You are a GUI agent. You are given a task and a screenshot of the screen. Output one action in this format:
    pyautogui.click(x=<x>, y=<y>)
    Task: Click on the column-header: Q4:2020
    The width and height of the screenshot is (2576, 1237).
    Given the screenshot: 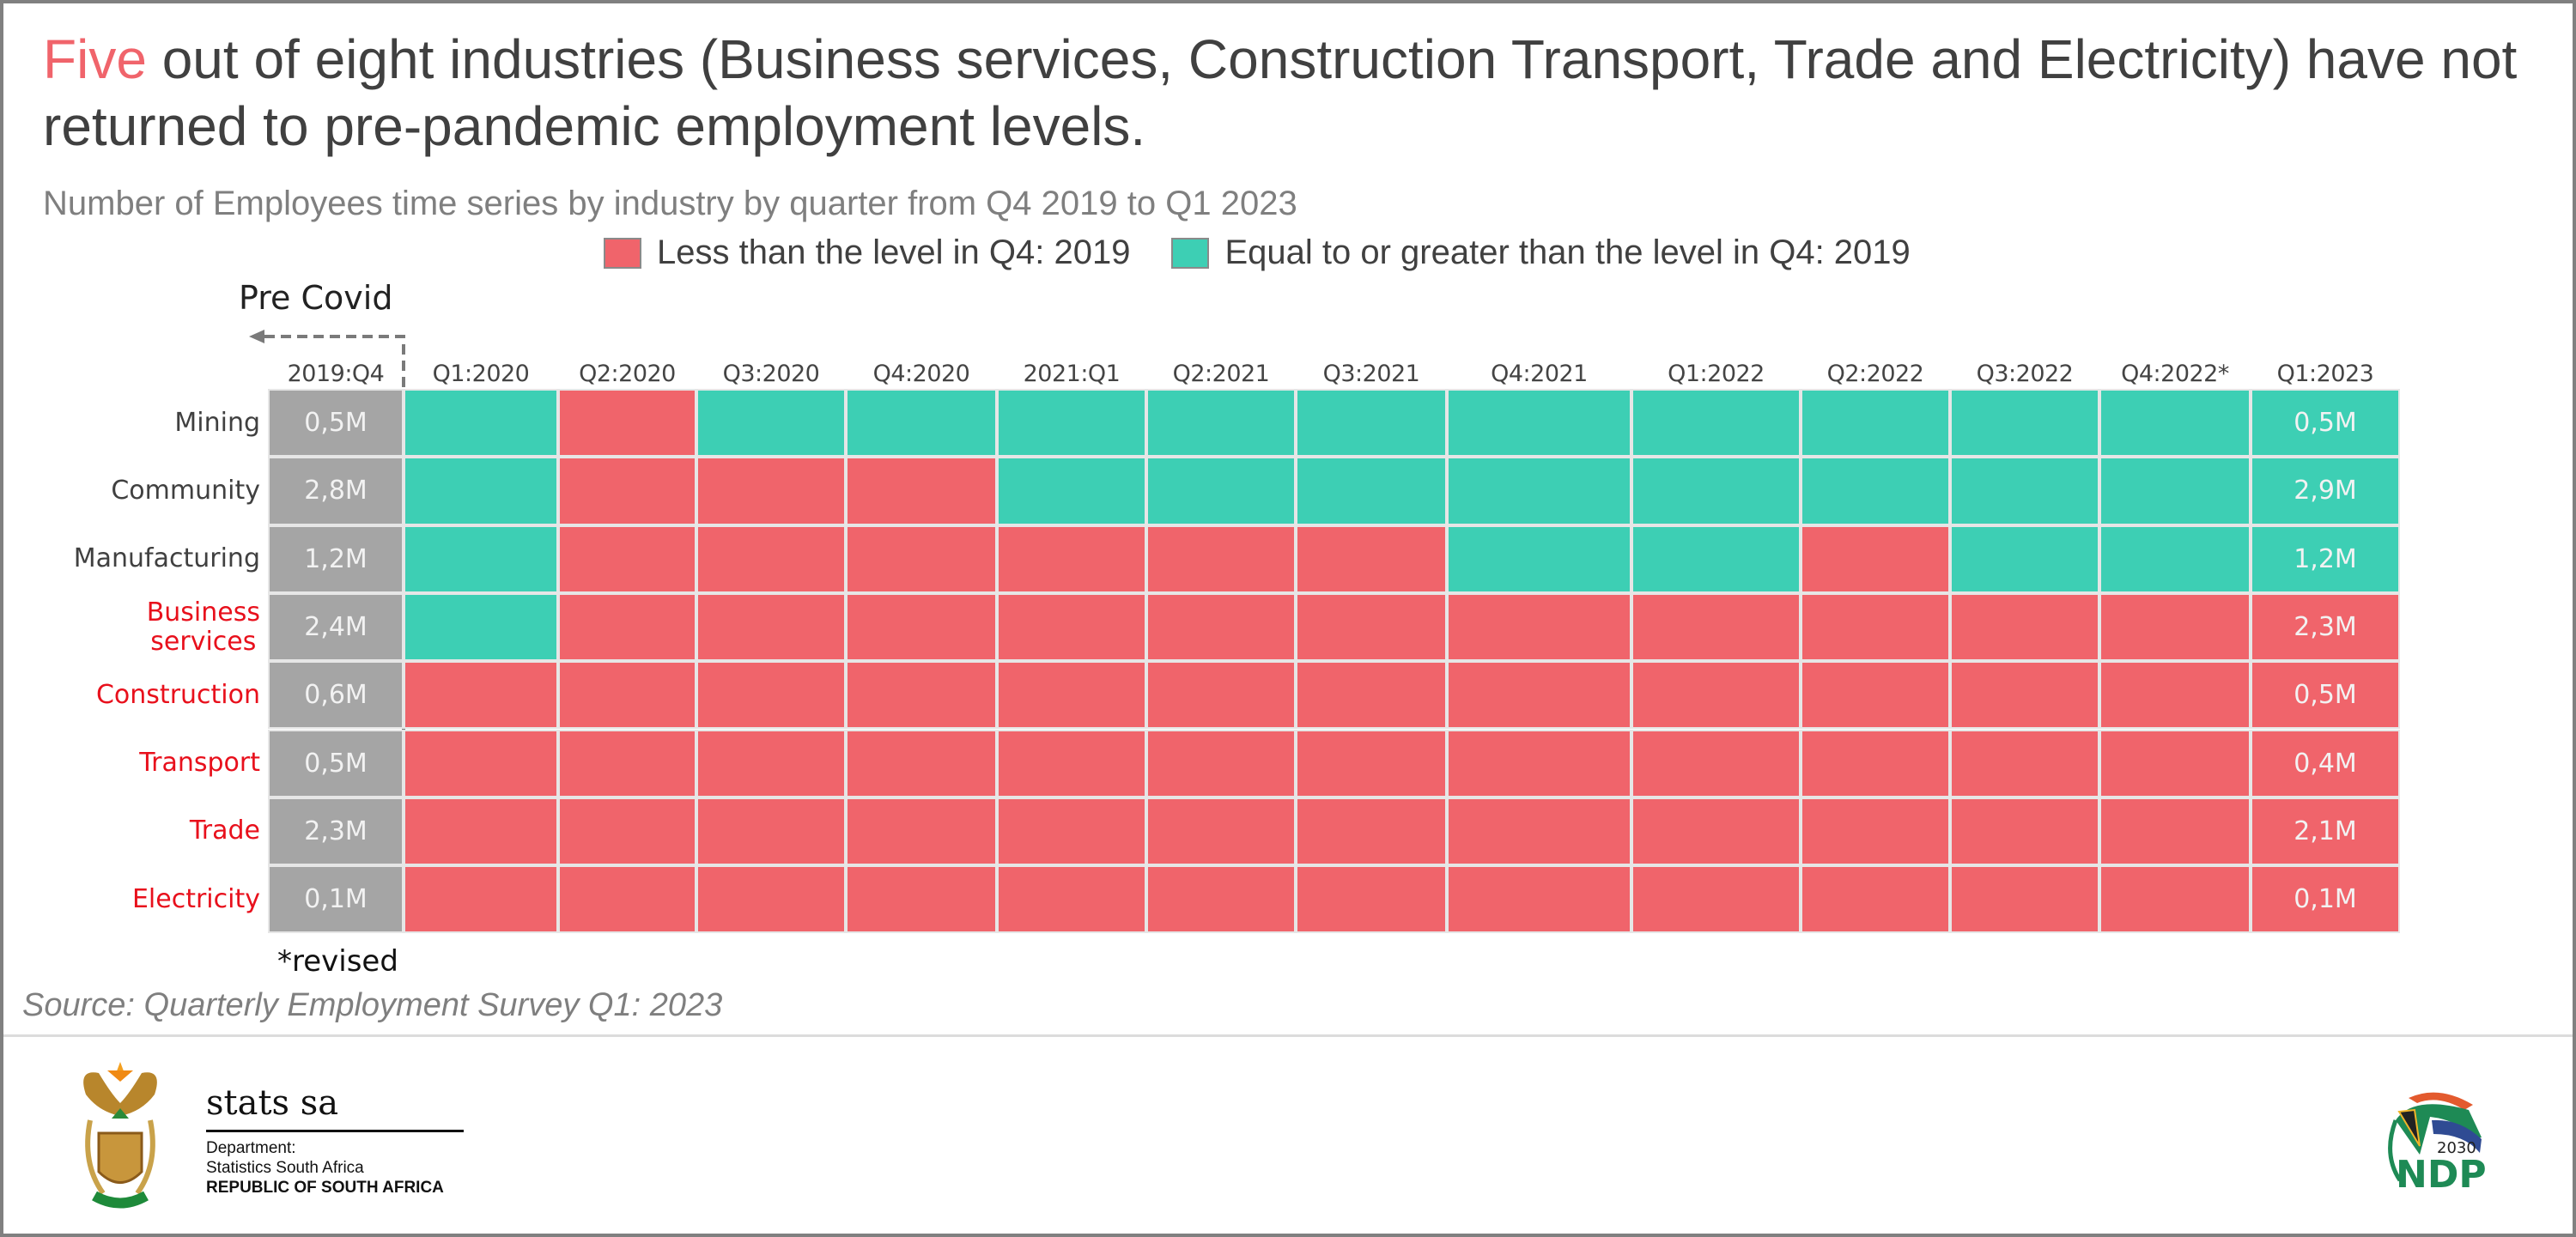 What is the action you would take?
    pyautogui.click(x=921, y=374)
    